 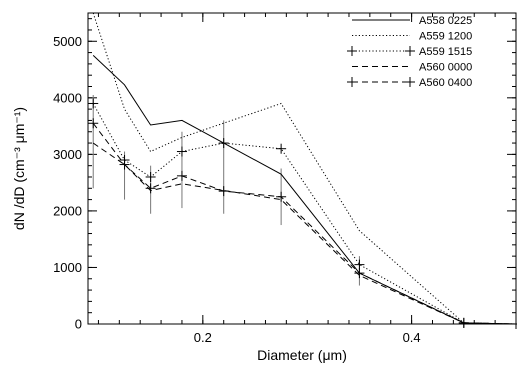 I want to click on x-tick-label: 0.2, so click(x=203, y=337).